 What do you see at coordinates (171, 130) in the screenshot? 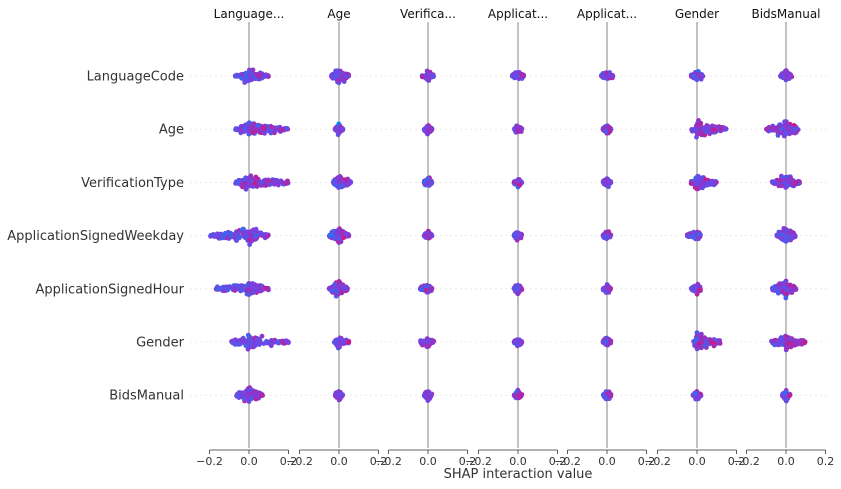
I see `row-label: Age` at bounding box center [171, 130].